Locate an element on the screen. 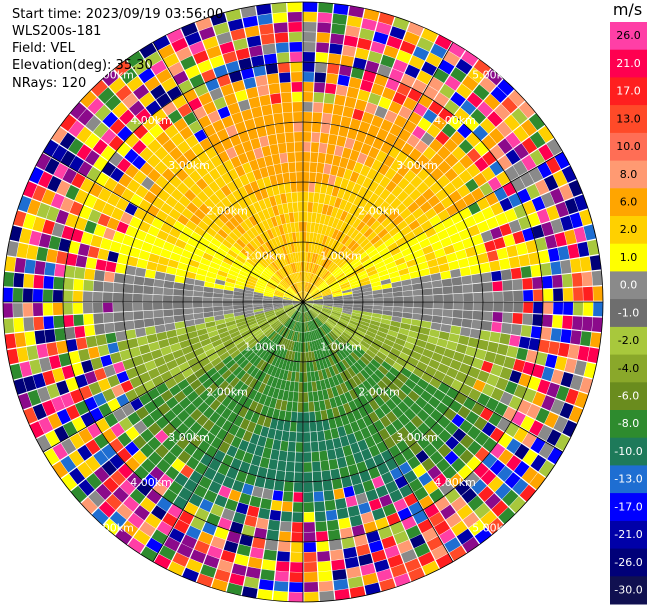 The width and height of the screenshot is (647, 607). field-label: Field: VEL is located at coordinates (43, 48).